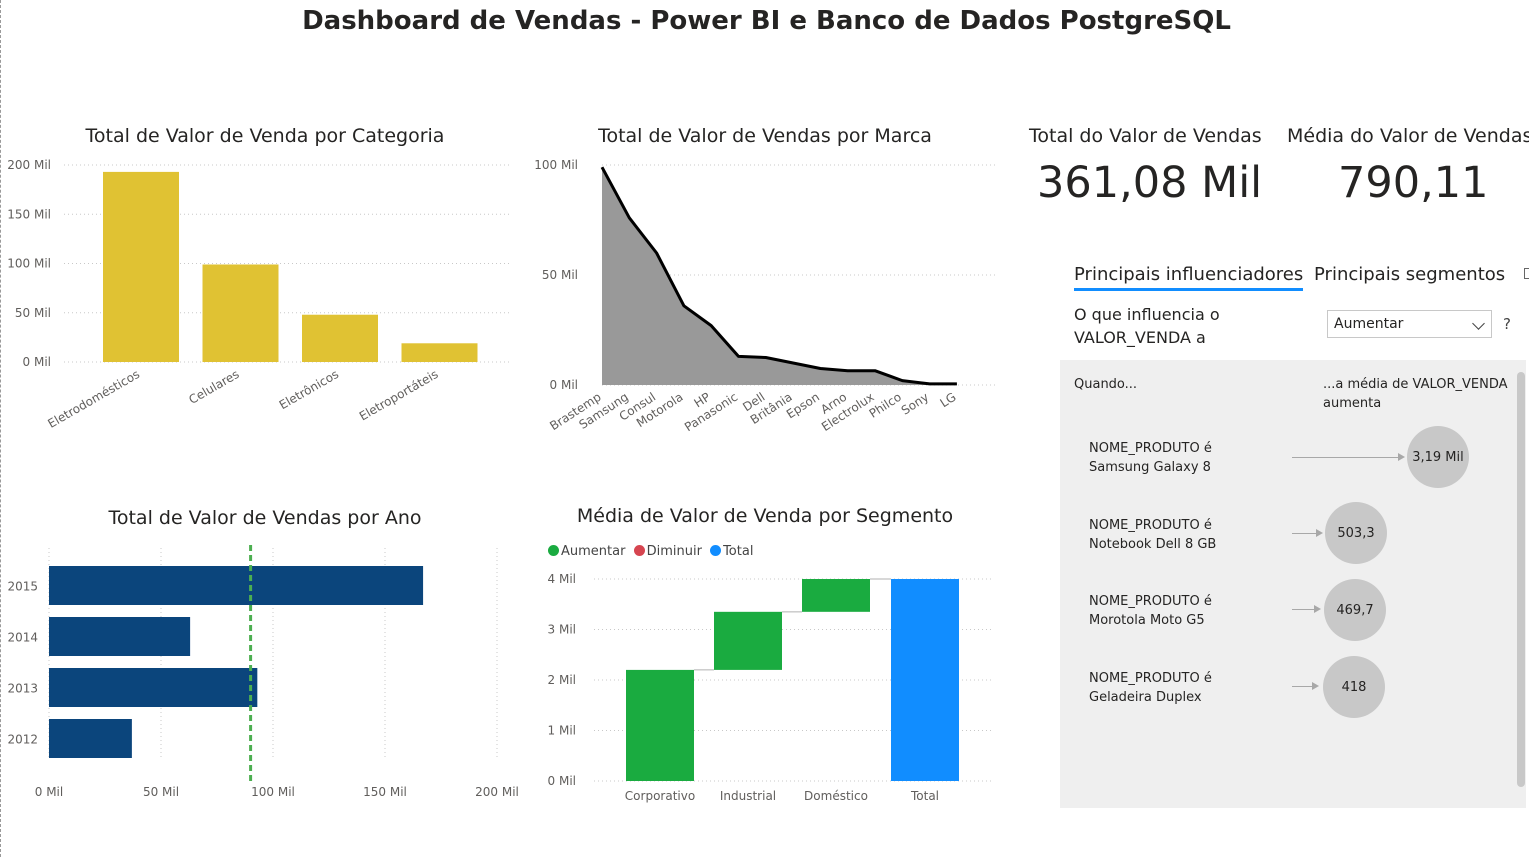 Image resolution: width=1529 pixels, height=857 pixels. I want to click on help-icon: ?, so click(1507, 324).